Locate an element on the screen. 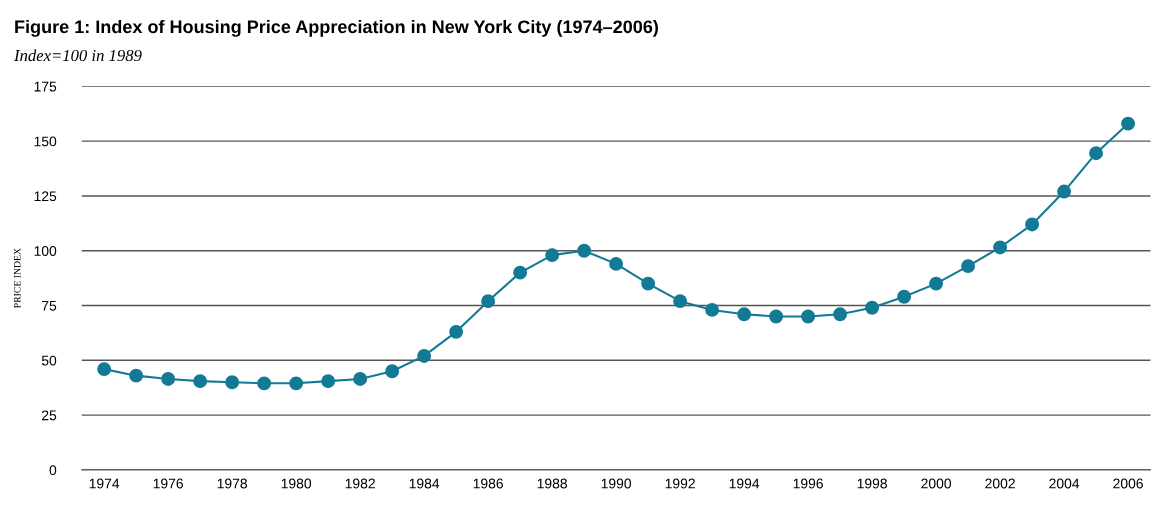 The height and width of the screenshot is (508, 1168). y-tick-label: 75 is located at coordinates (49, 306).